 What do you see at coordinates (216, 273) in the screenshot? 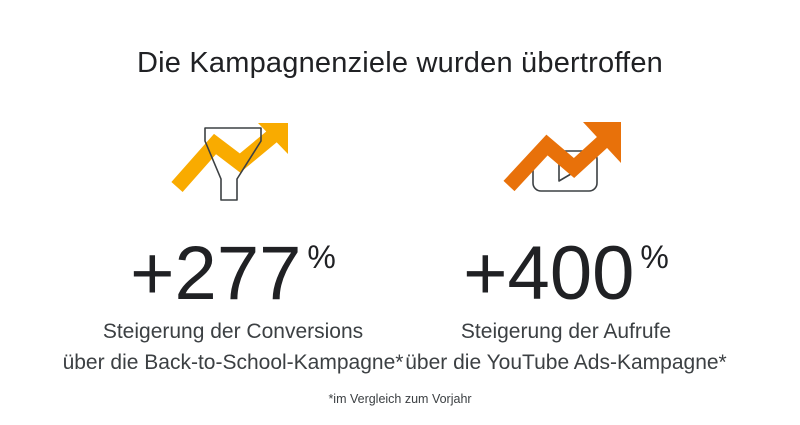
I see `stat-number: +277` at bounding box center [216, 273].